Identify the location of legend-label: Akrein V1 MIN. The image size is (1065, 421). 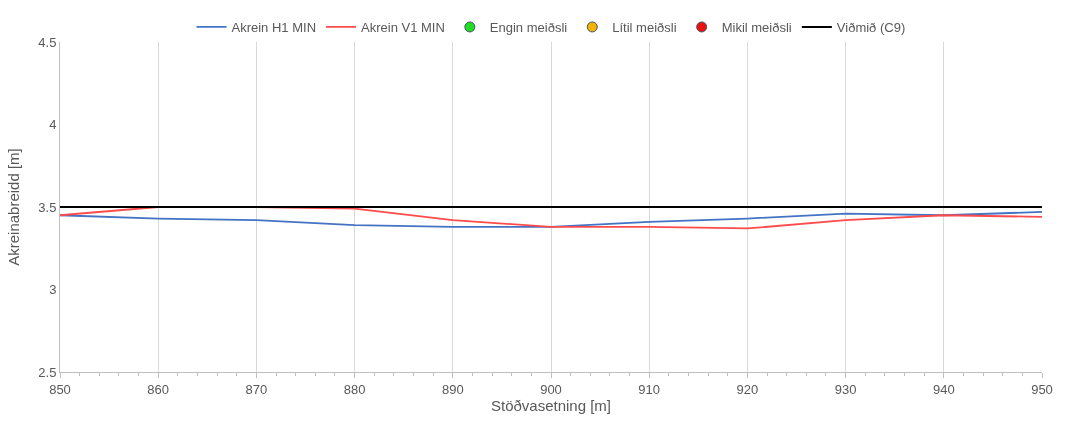
(403, 28).